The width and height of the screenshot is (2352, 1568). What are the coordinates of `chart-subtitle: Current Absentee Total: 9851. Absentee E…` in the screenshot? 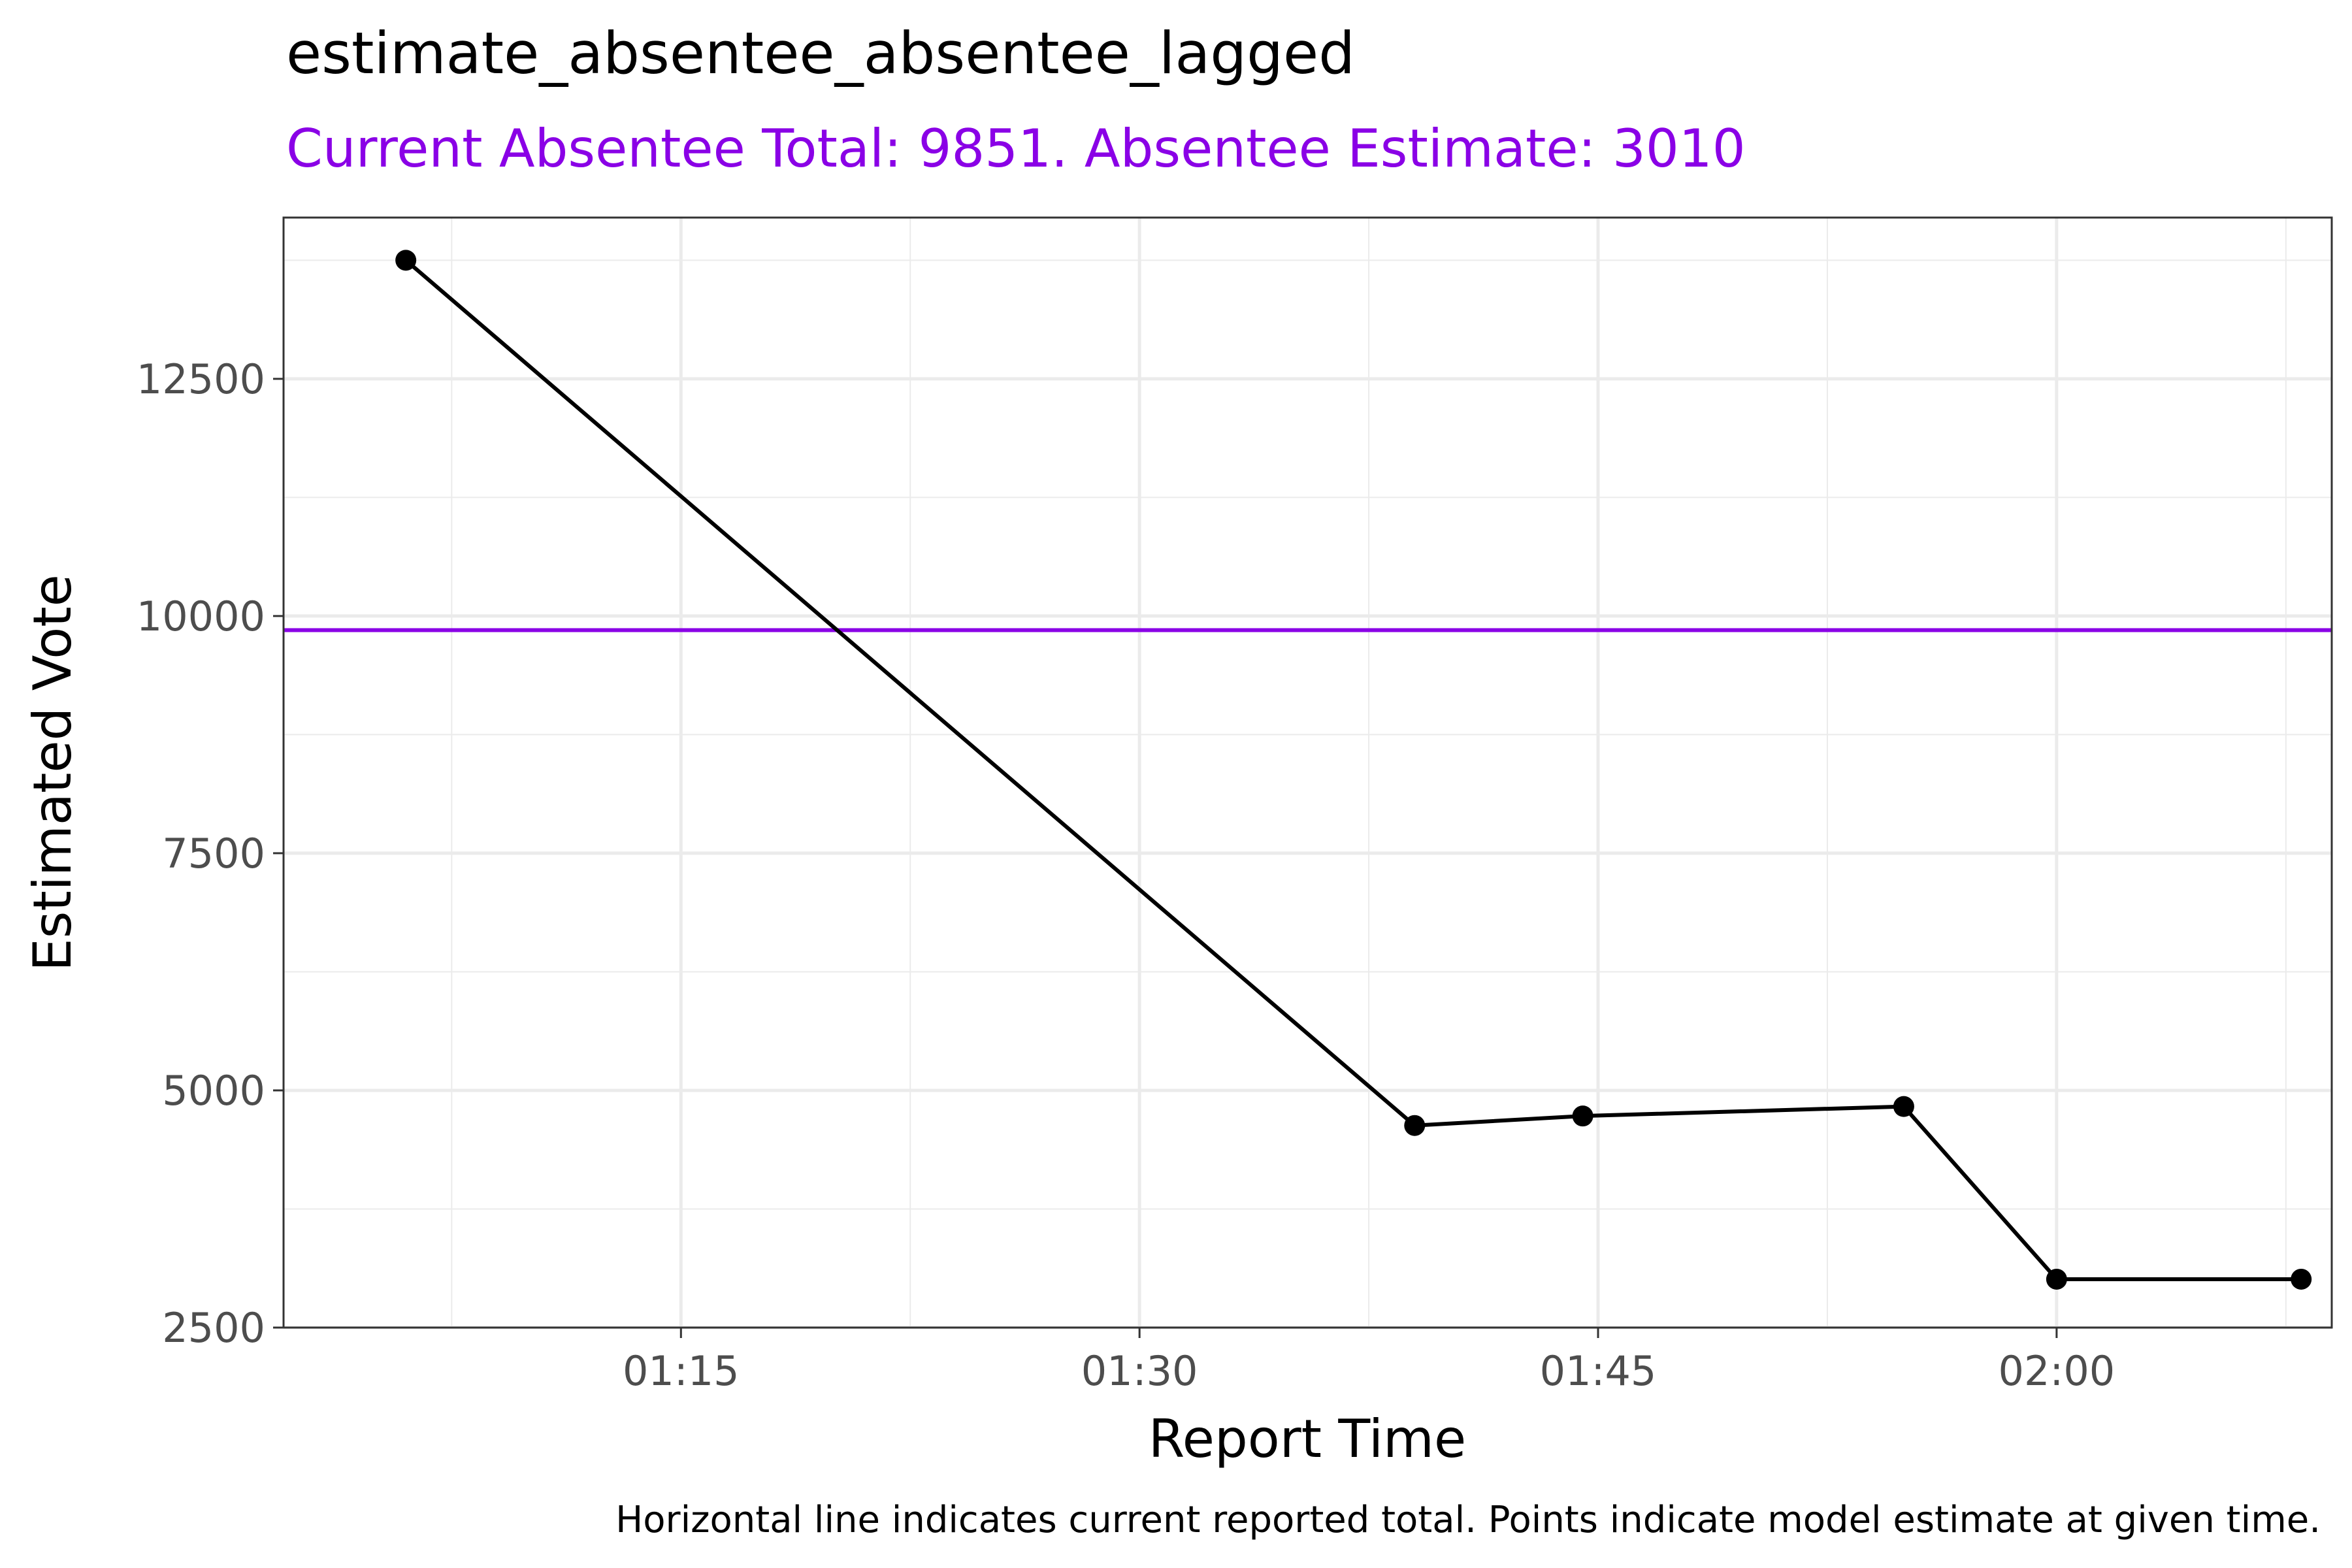 It's located at (1016, 148).